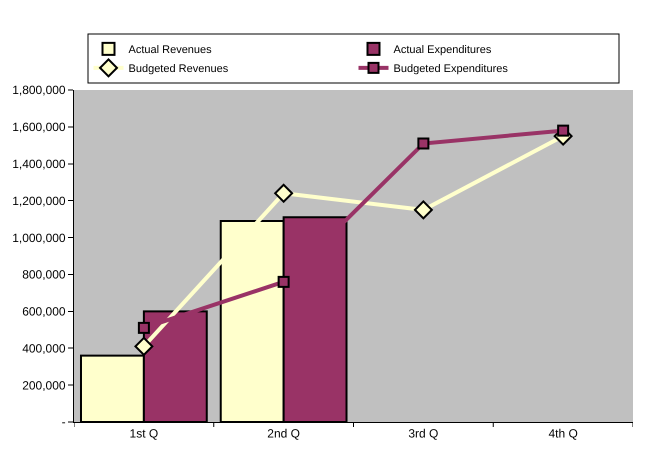 This screenshot has width=653, height=462. What do you see at coordinates (443, 50) in the screenshot?
I see `legend-label: Actual Expenditures` at bounding box center [443, 50].